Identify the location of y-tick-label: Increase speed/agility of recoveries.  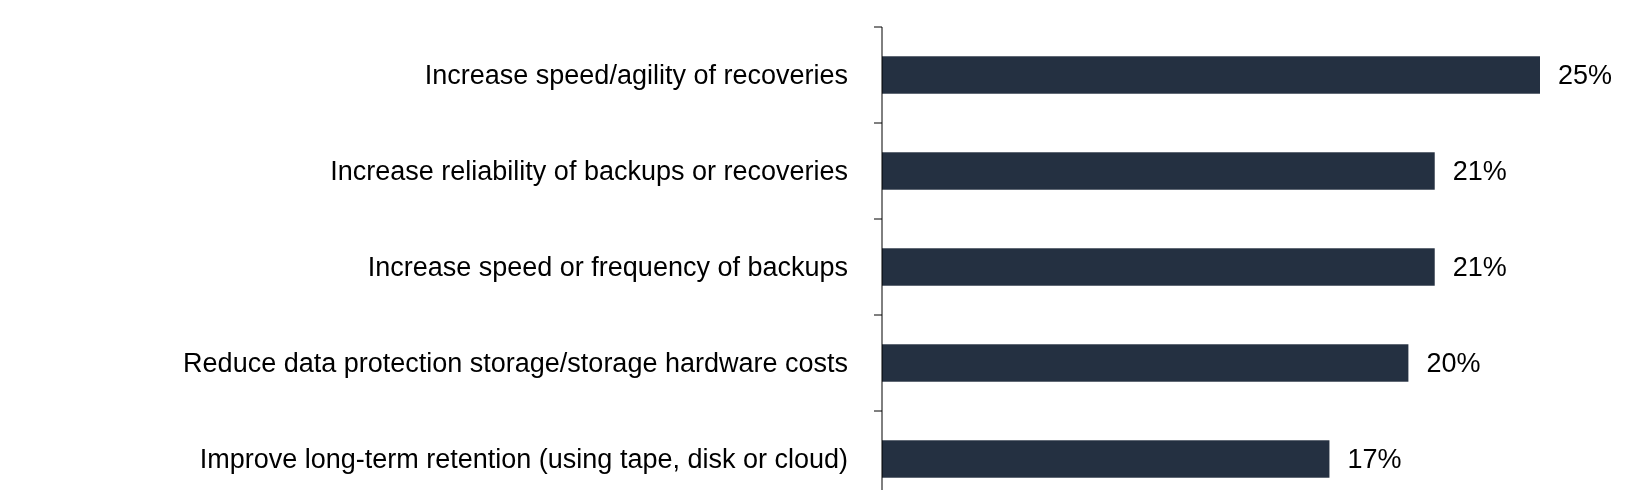
(636, 75).